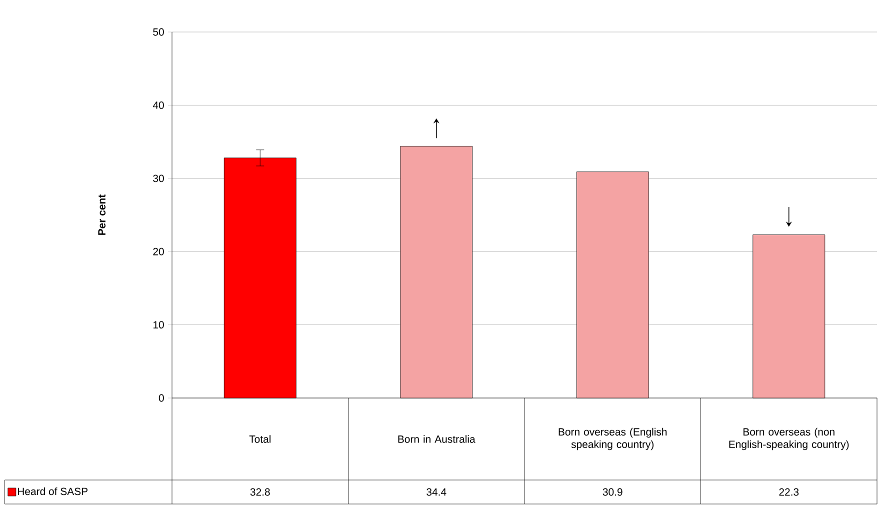  Describe the element at coordinates (436, 492) in the screenshot. I see `data-label: 34.4` at that location.